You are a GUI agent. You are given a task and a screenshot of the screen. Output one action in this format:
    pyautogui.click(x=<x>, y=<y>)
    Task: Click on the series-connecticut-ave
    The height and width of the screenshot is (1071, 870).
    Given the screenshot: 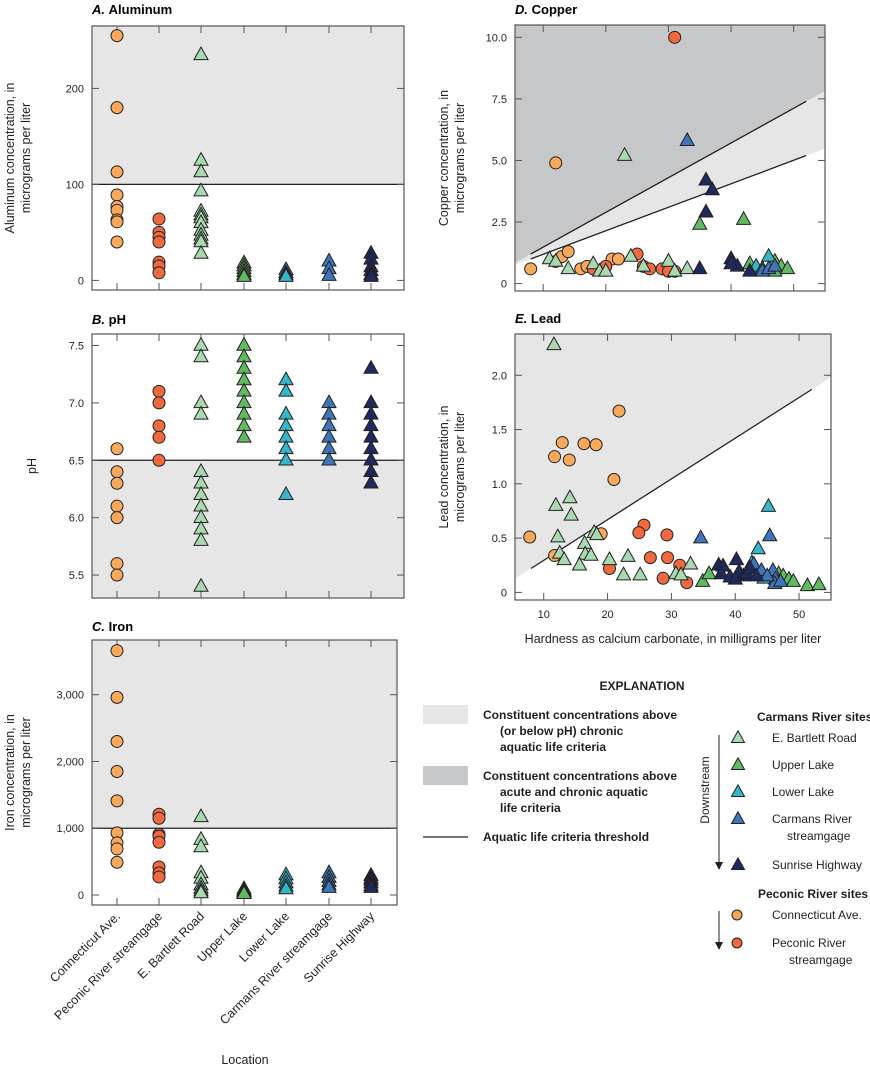 What is the action you would take?
    pyautogui.click(x=117, y=756)
    